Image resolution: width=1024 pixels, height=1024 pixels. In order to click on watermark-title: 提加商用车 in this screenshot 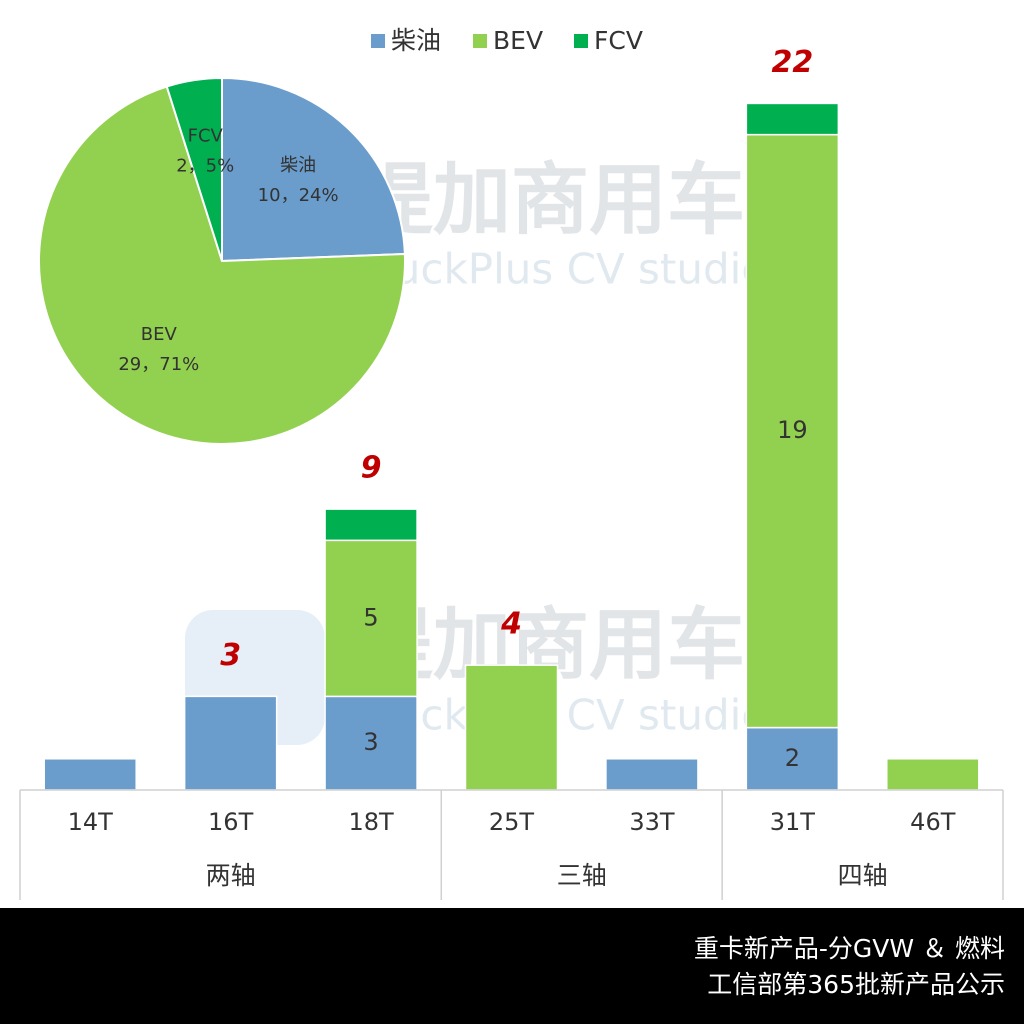, I will do `click(550, 200)`.